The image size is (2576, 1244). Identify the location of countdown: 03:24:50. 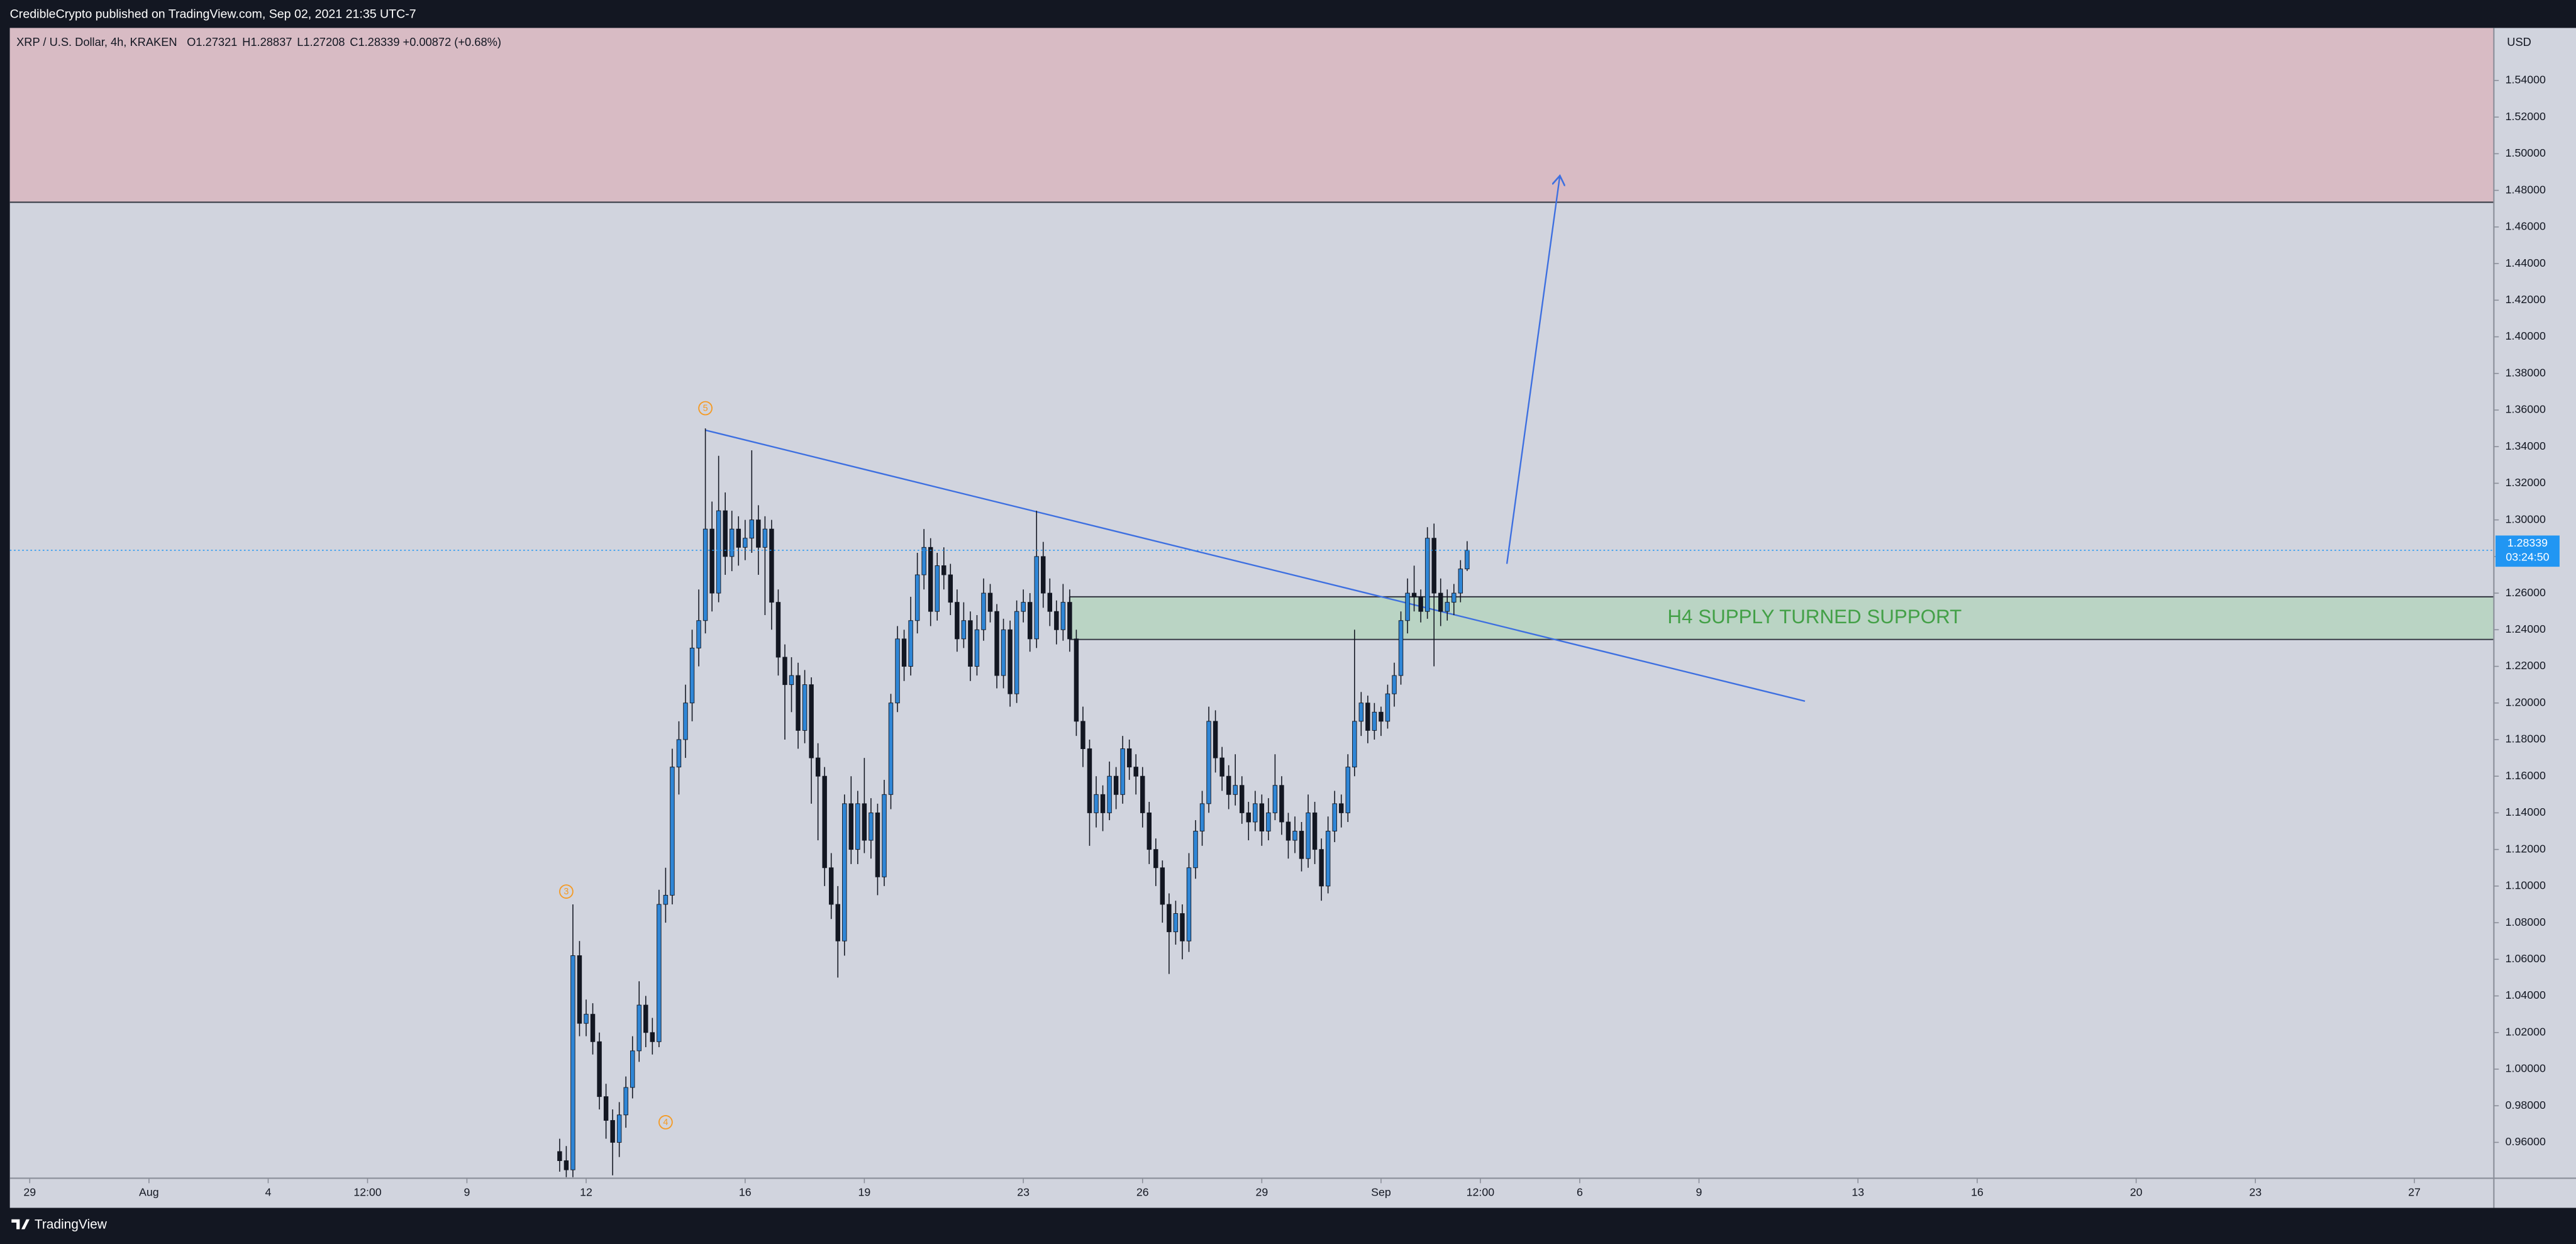
(2527, 556).